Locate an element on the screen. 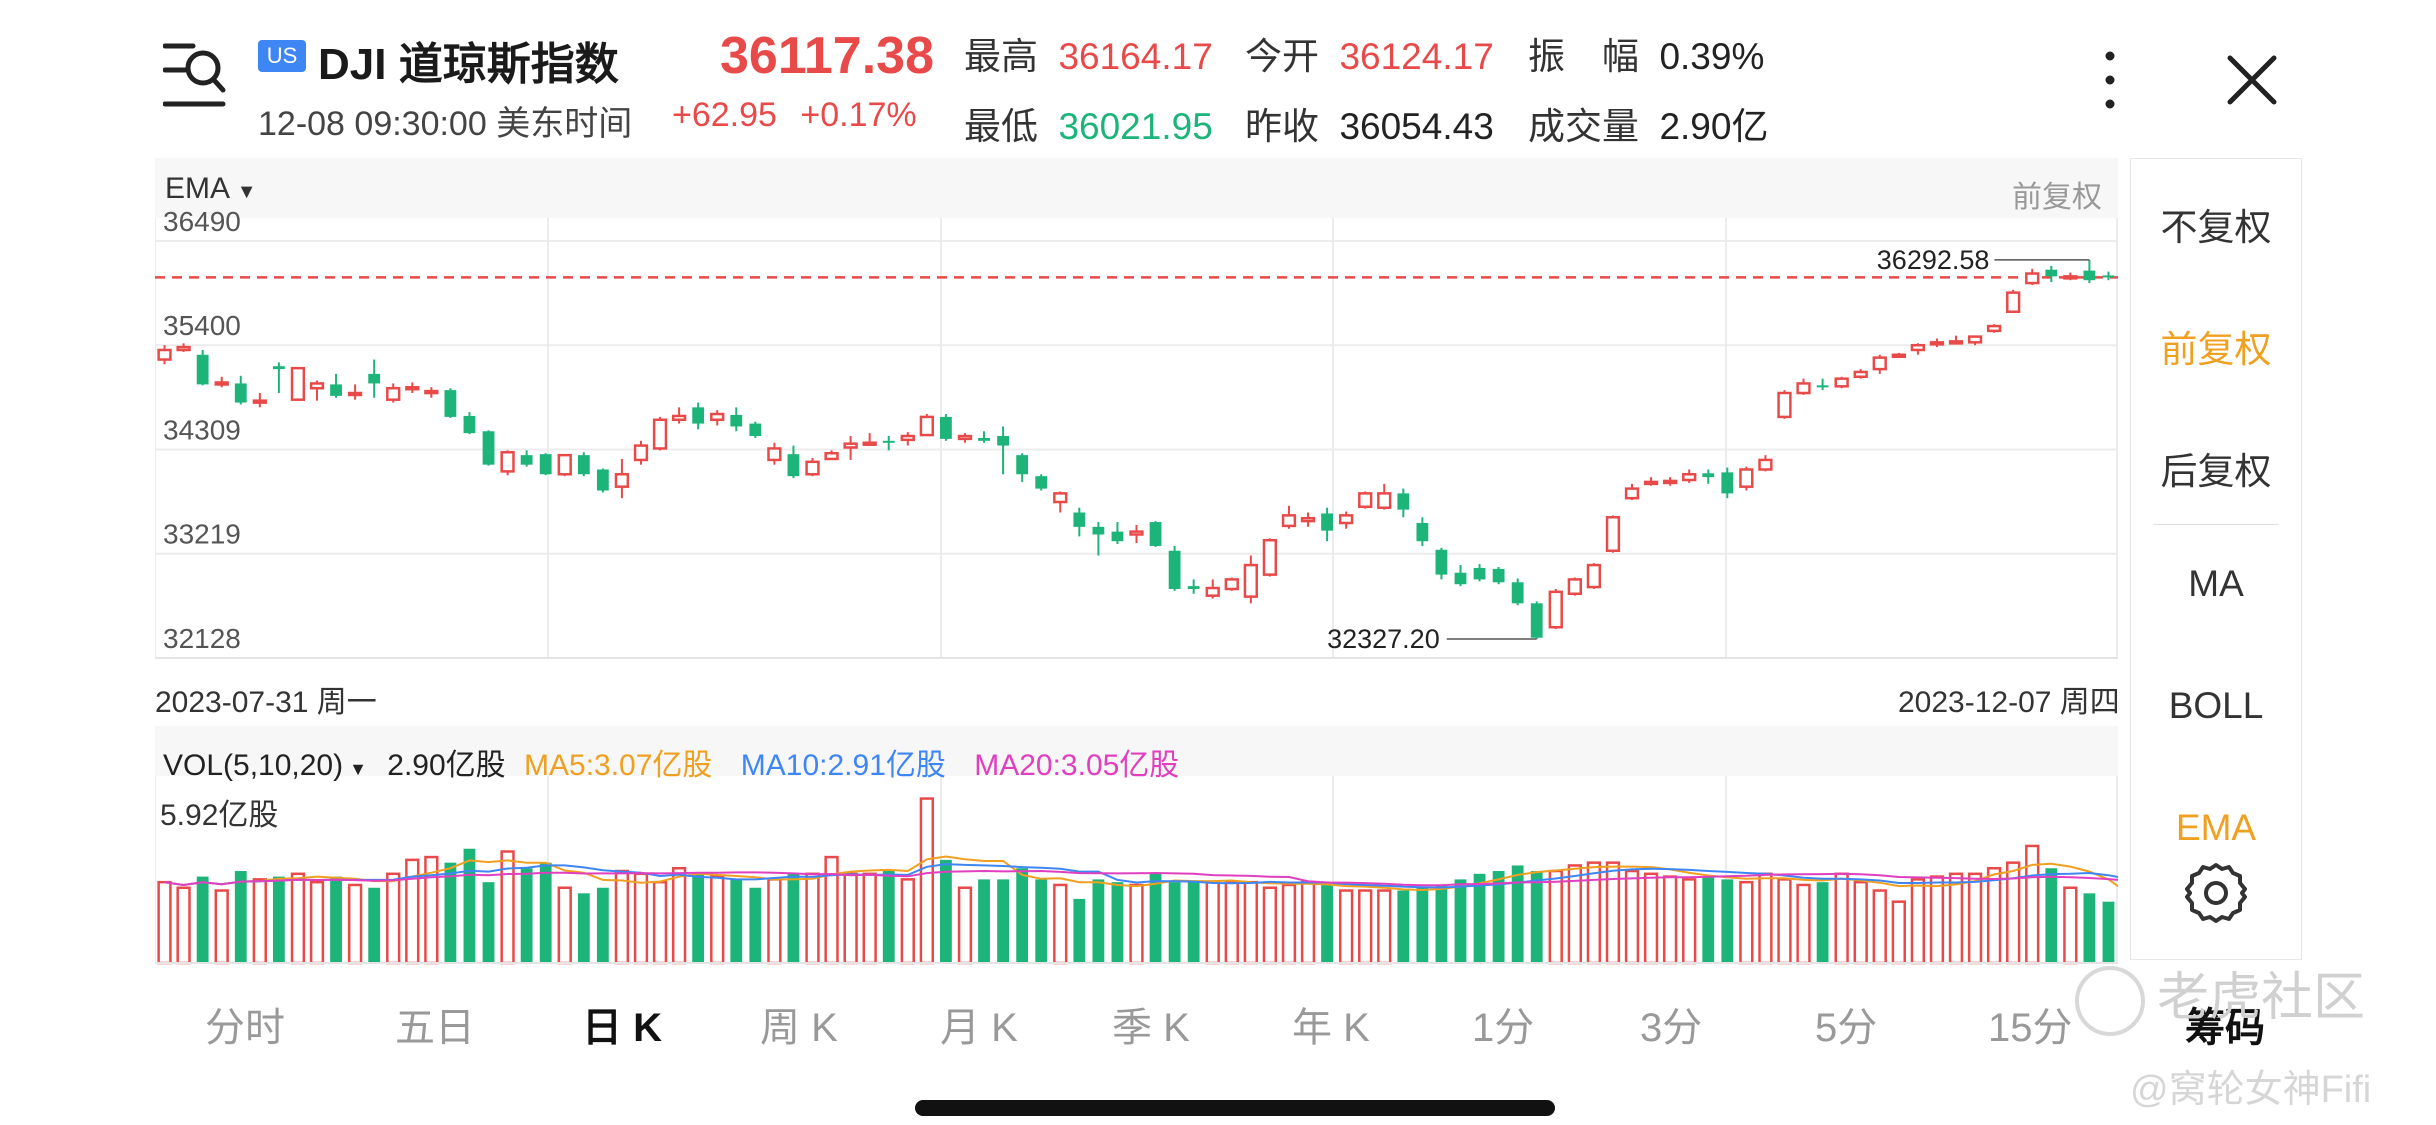  stat-high: 最高 36164.17 is located at coordinates (1088, 56).